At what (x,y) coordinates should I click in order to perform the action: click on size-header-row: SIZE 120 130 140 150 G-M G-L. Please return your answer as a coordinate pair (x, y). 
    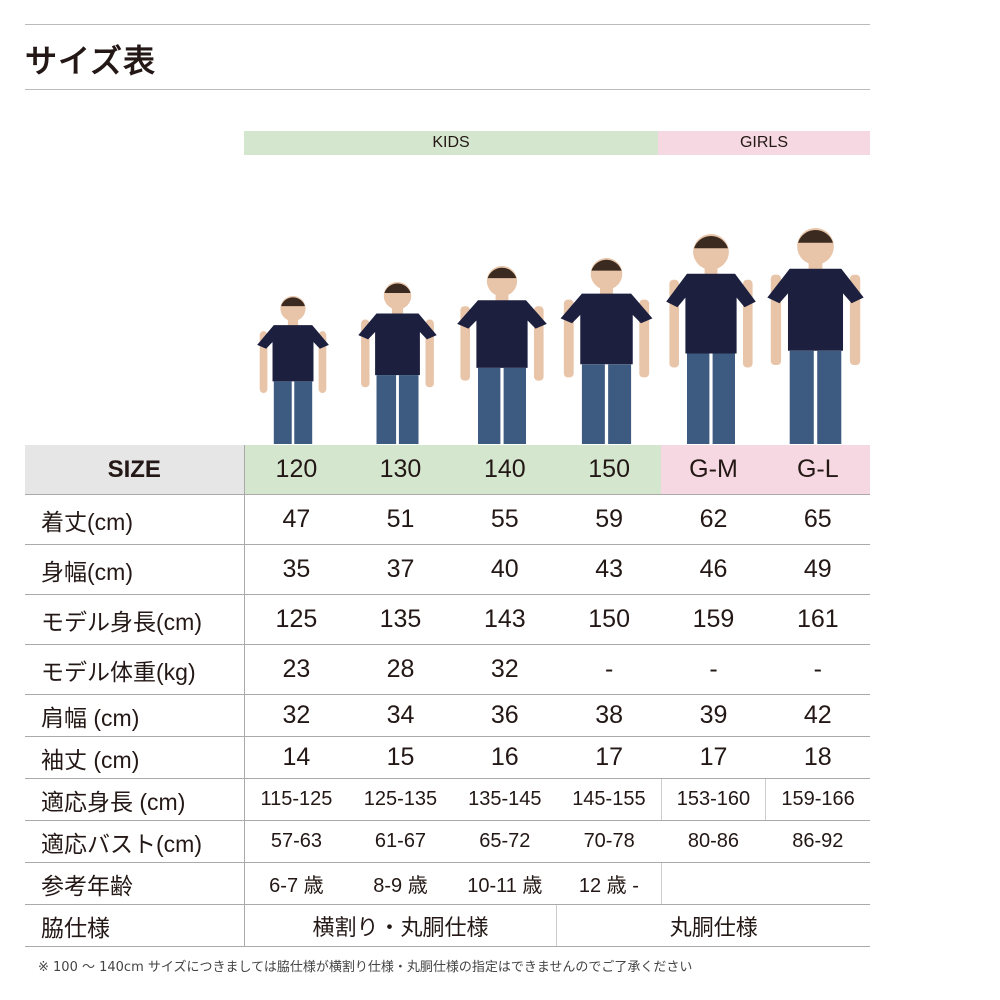
    Looking at the image, I should click on (447, 470).